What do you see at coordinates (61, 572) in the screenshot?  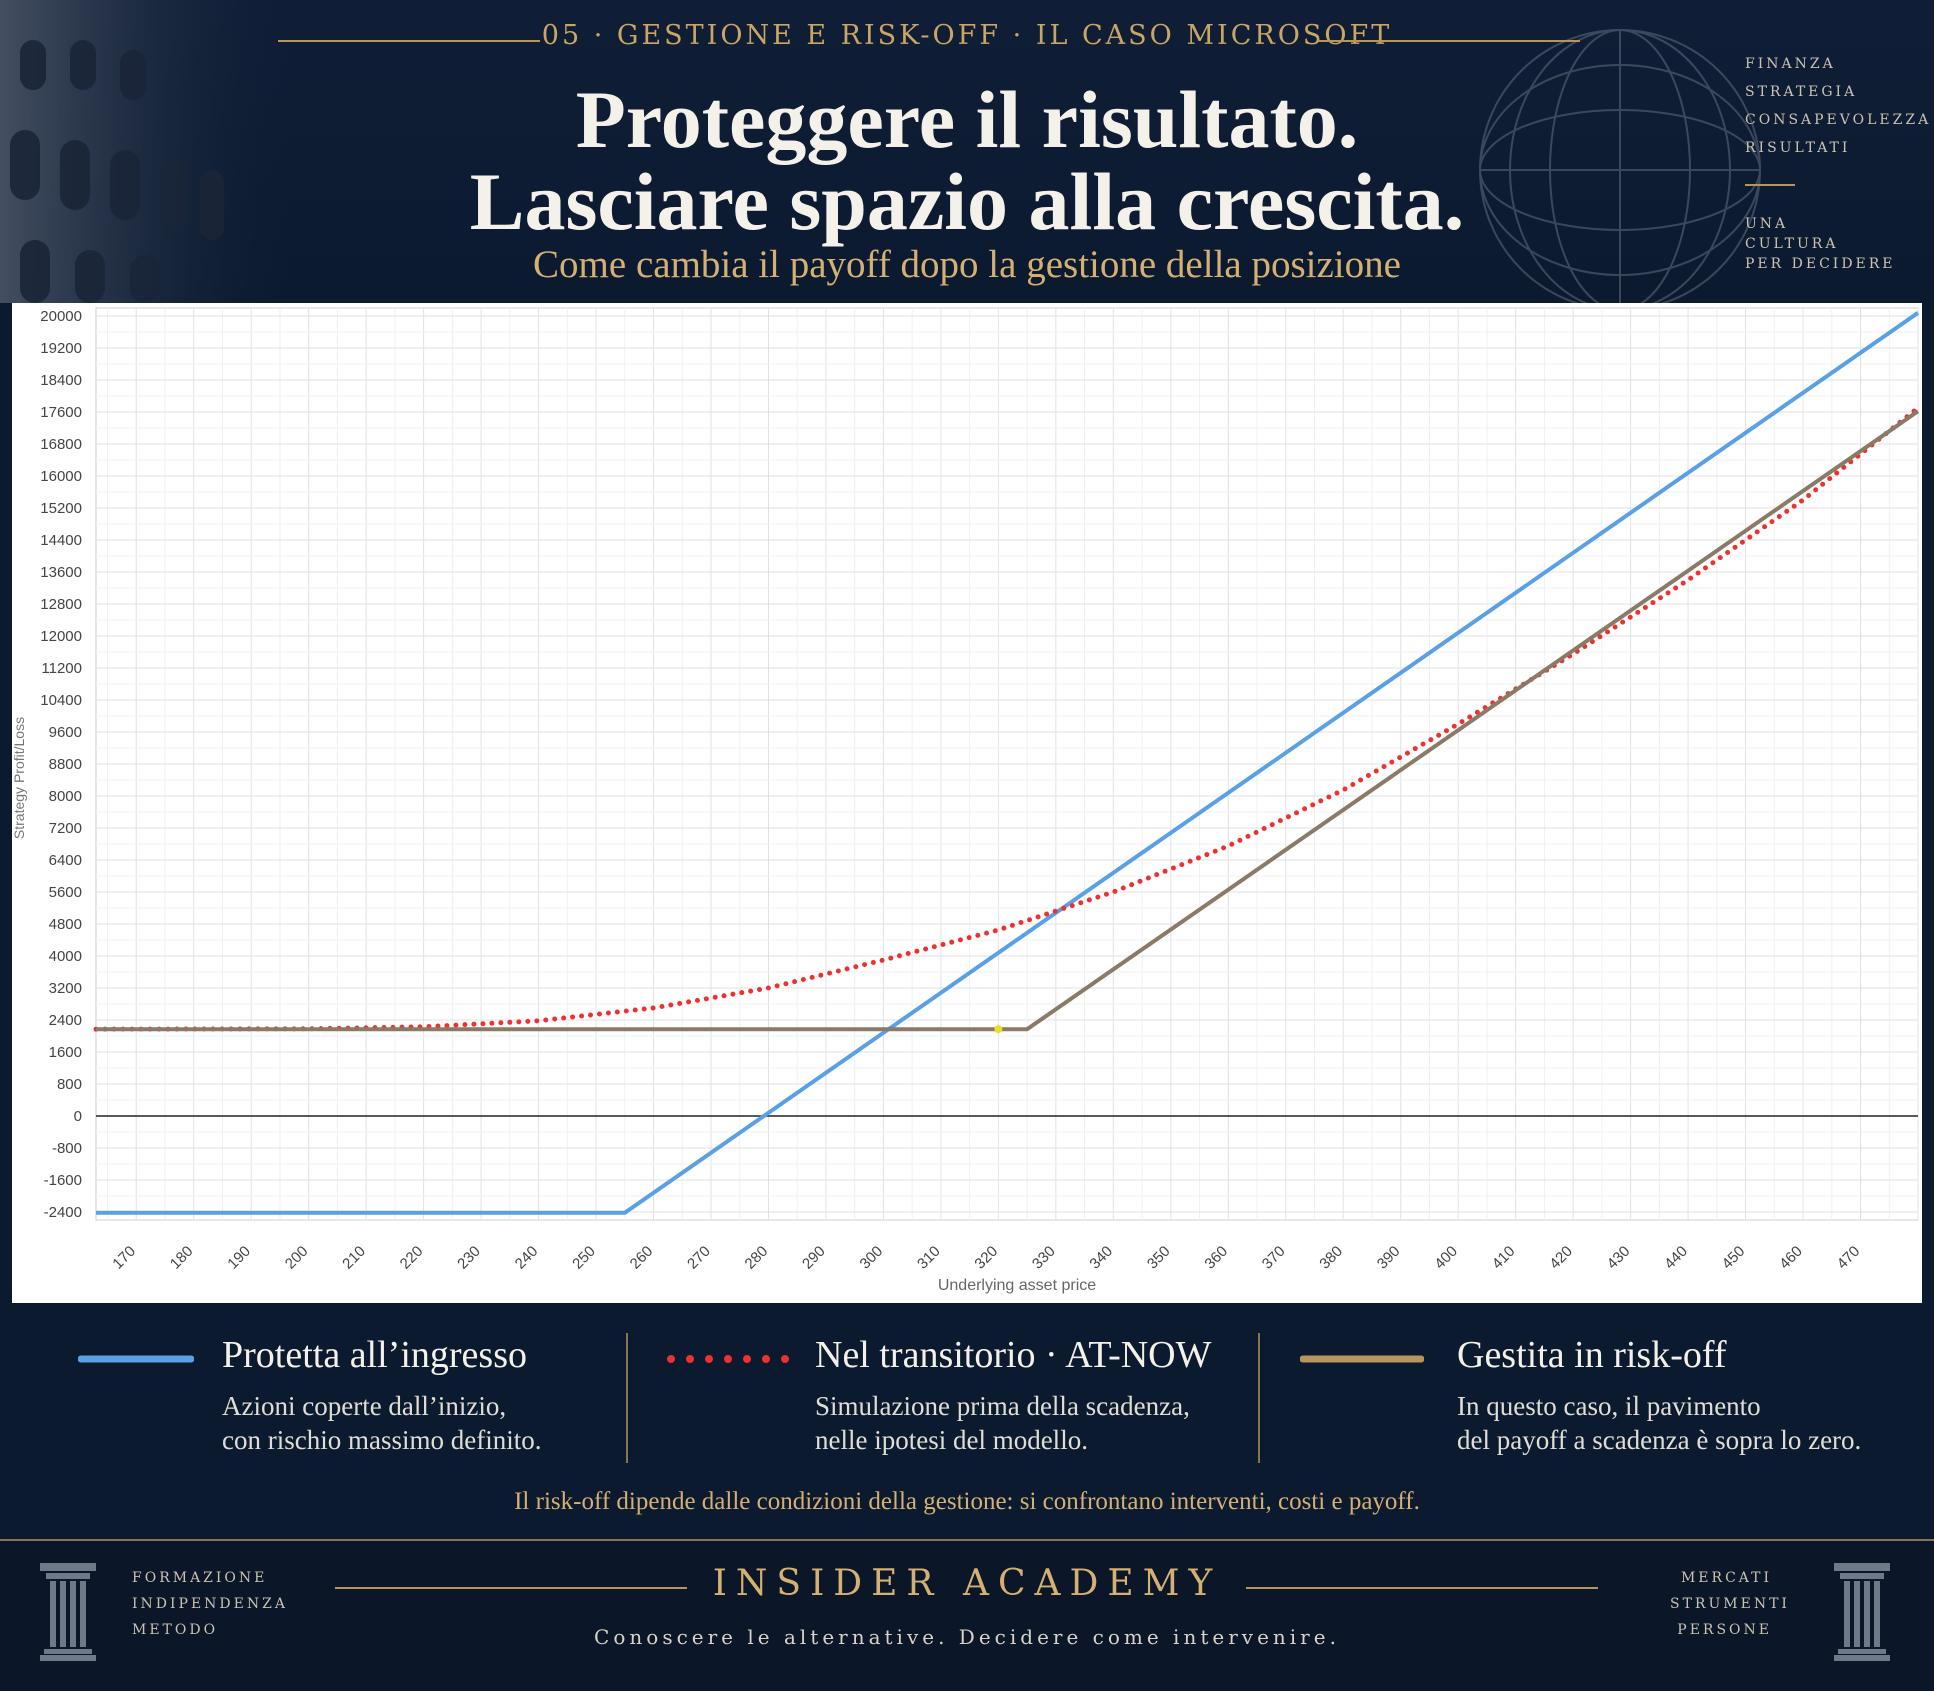 I see `y-tick-label: 13600` at bounding box center [61, 572].